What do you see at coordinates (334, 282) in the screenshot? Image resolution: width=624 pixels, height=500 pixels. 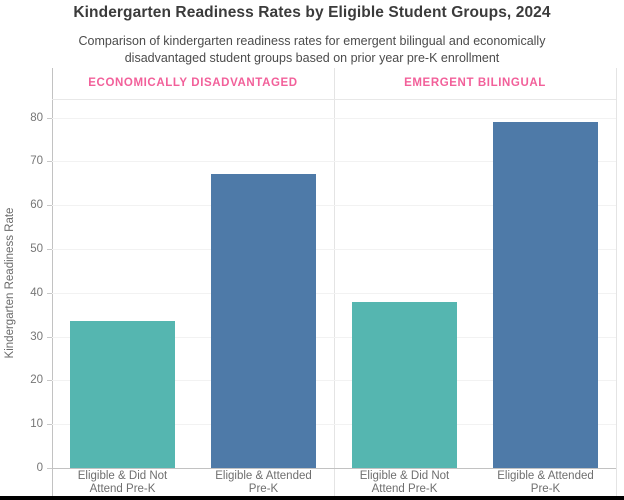 I see `panel-divider-line` at bounding box center [334, 282].